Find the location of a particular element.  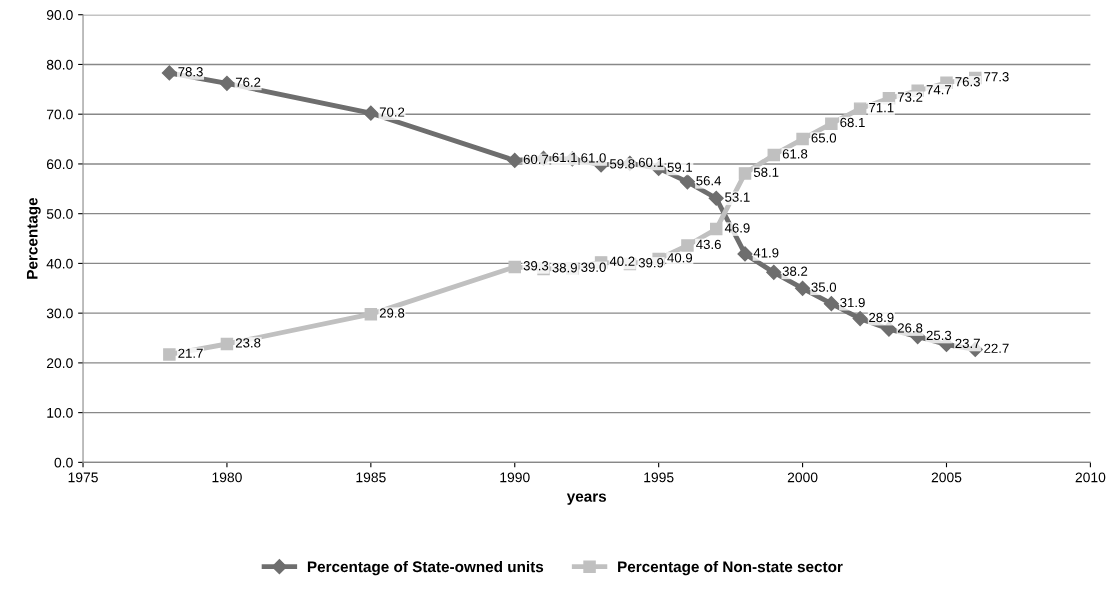

data-label: 61.8 is located at coordinates (795, 154).